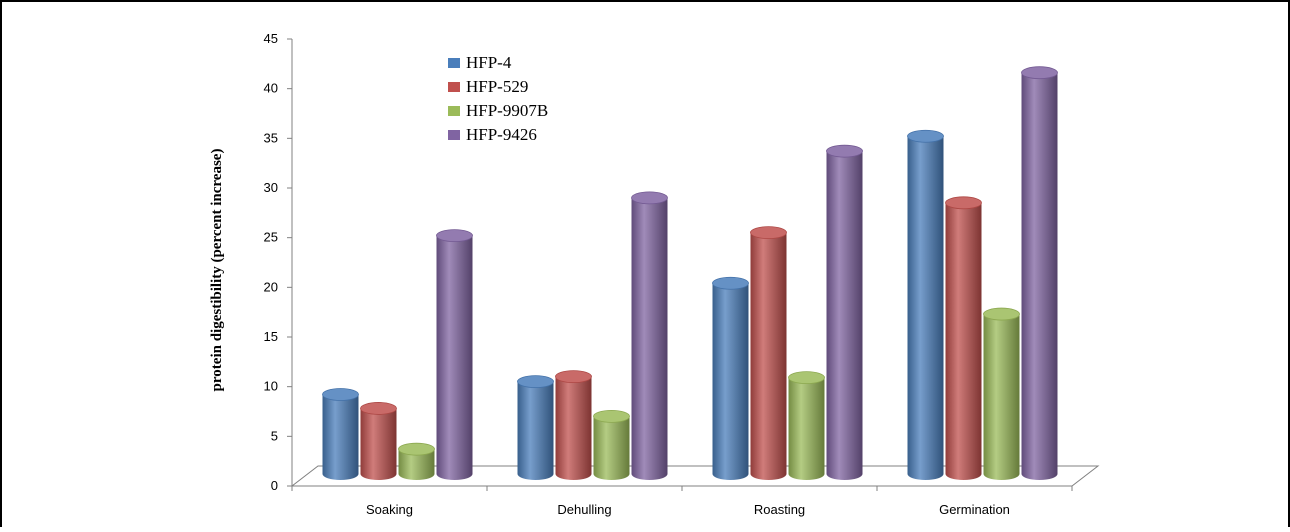 Image resolution: width=1290 pixels, height=532 pixels. Describe the element at coordinates (271, 88) in the screenshot. I see `y-tick-label: 40` at that location.